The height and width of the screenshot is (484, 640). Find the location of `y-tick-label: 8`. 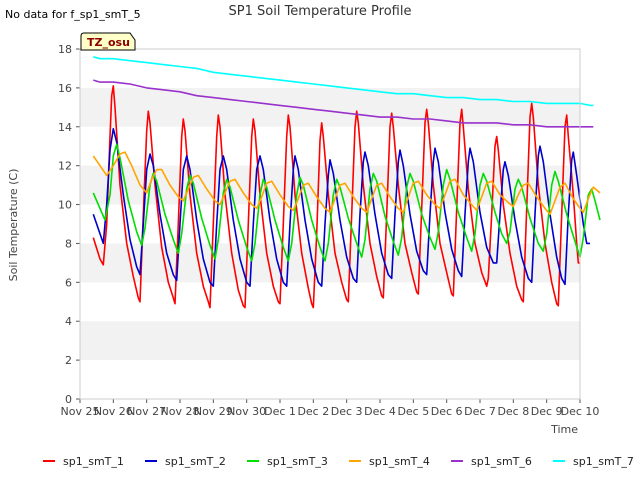

y-tick-label: 8 is located at coordinates (68, 243).